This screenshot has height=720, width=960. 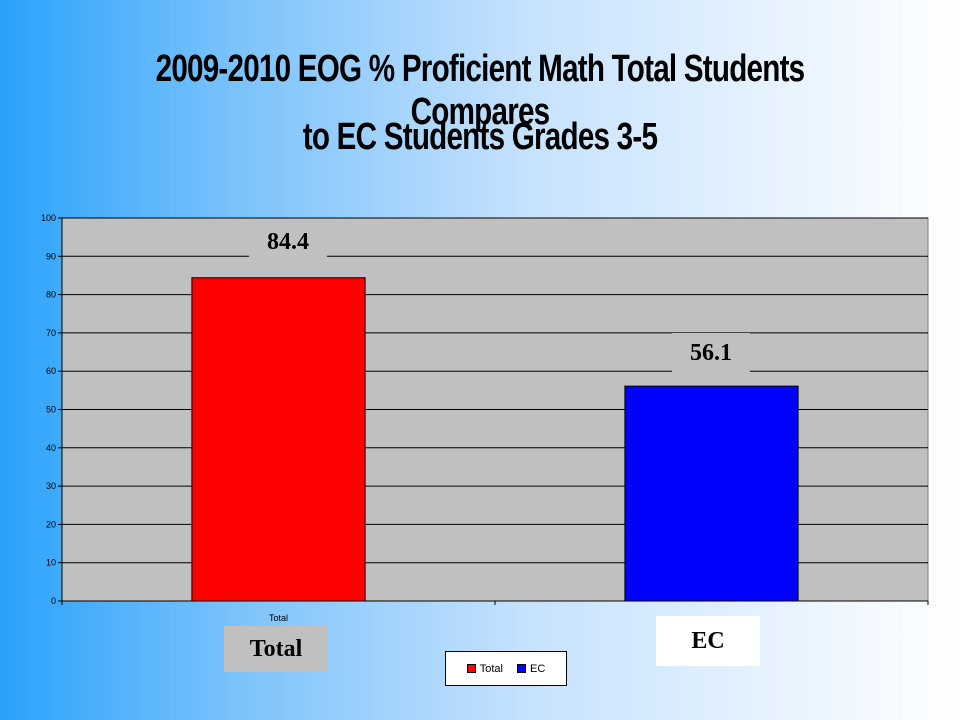 What do you see at coordinates (51, 256) in the screenshot?
I see `y-tick-label-90: 90` at bounding box center [51, 256].